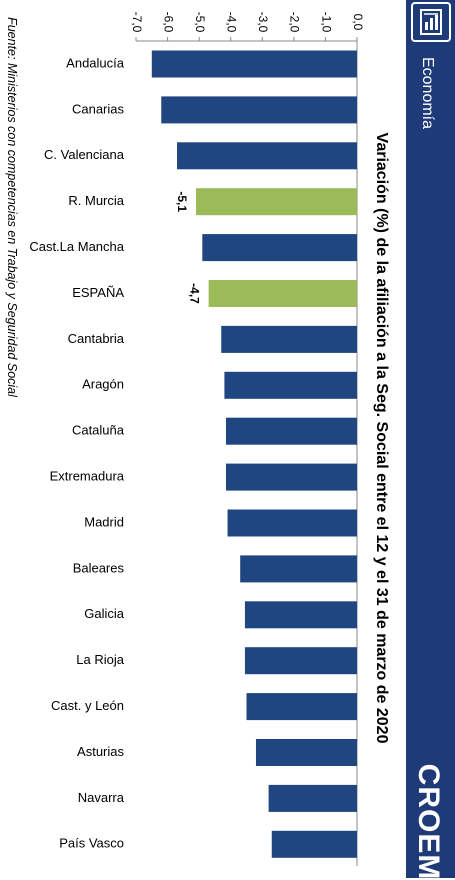 The image size is (455, 880). What do you see at coordinates (104, 521) in the screenshot?
I see `category-label: Madrid` at bounding box center [104, 521].